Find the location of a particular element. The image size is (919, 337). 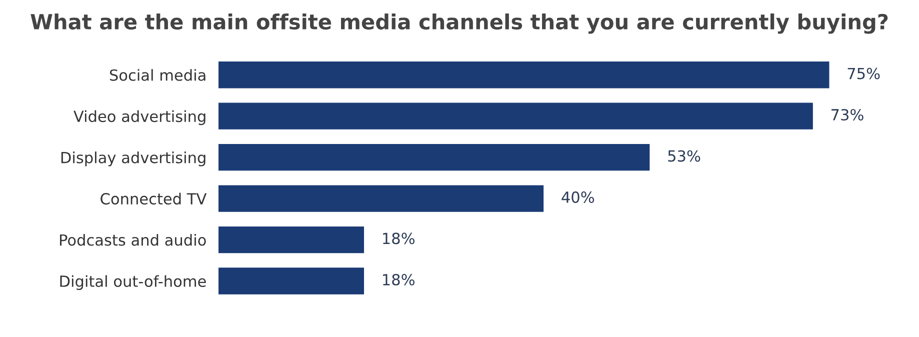

data-label: 53% is located at coordinates (684, 156).